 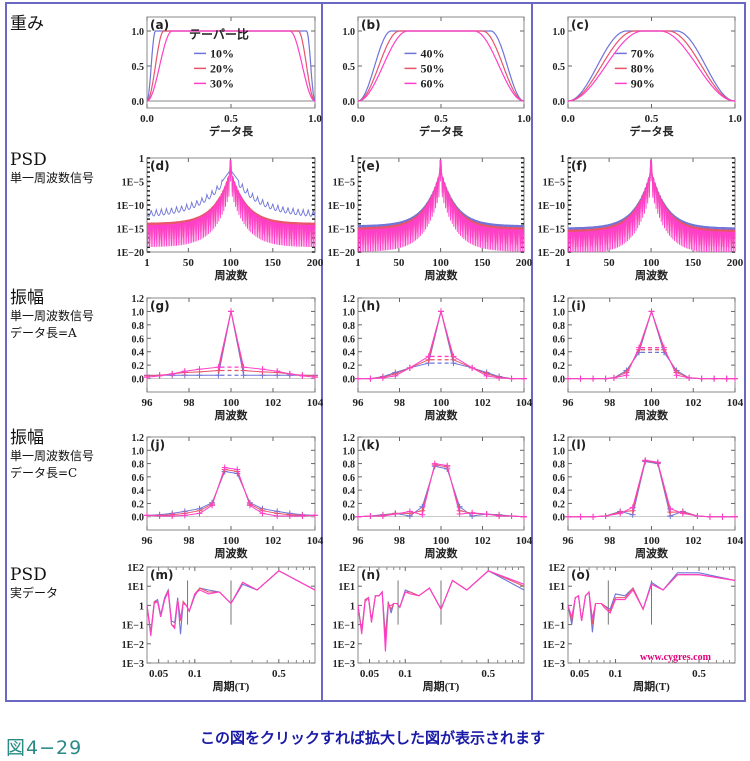 I want to click on panel-label: (j), so click(x=157, y=445).